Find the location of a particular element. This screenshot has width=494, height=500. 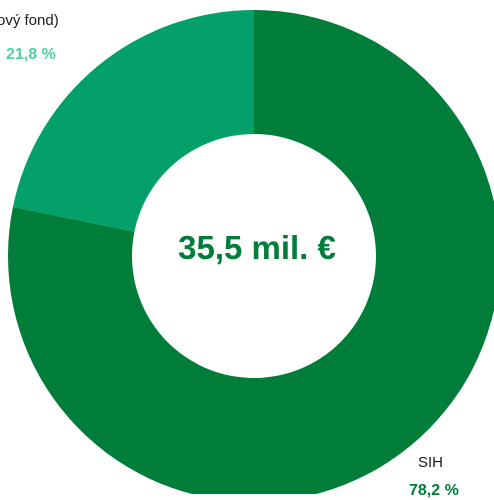

slice-label-fund-name: ový fond) is located at coordinates (29, 20).